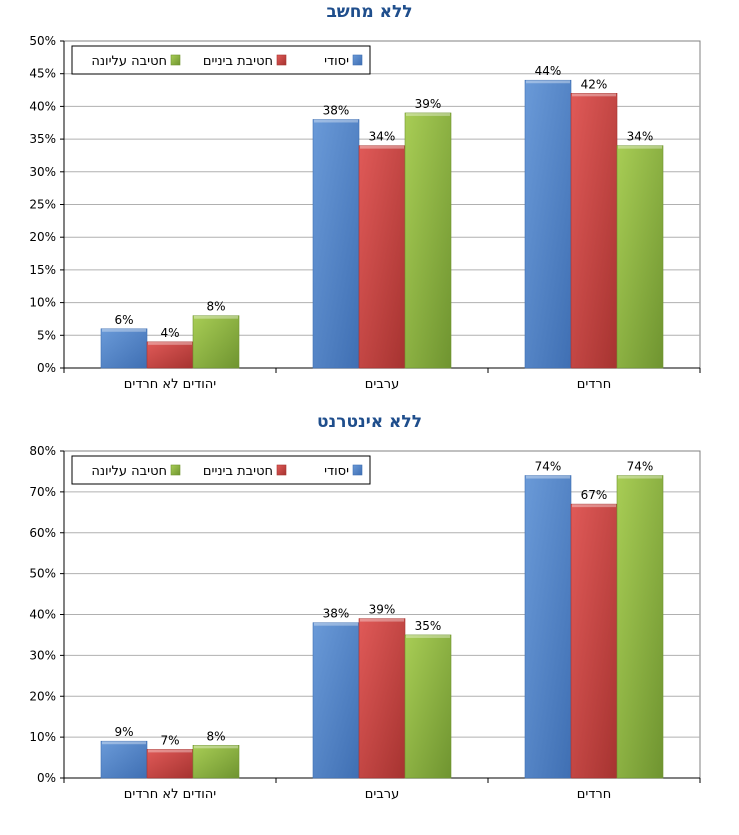 This screenshot has width=739, height=835. I want to click on y-tick-label: 70%, so click(42, 492).